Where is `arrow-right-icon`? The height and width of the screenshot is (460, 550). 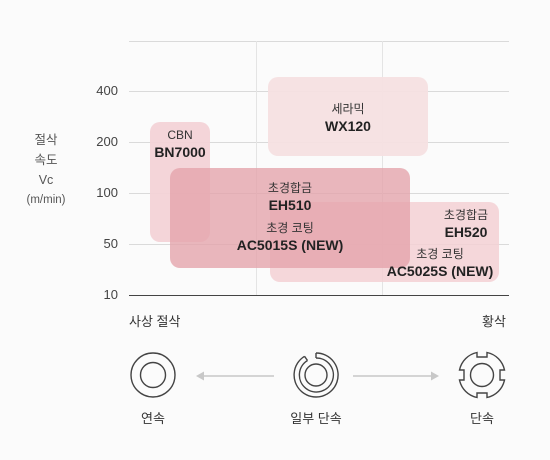
arrow-right-icon is located at coordinates (396, 376).